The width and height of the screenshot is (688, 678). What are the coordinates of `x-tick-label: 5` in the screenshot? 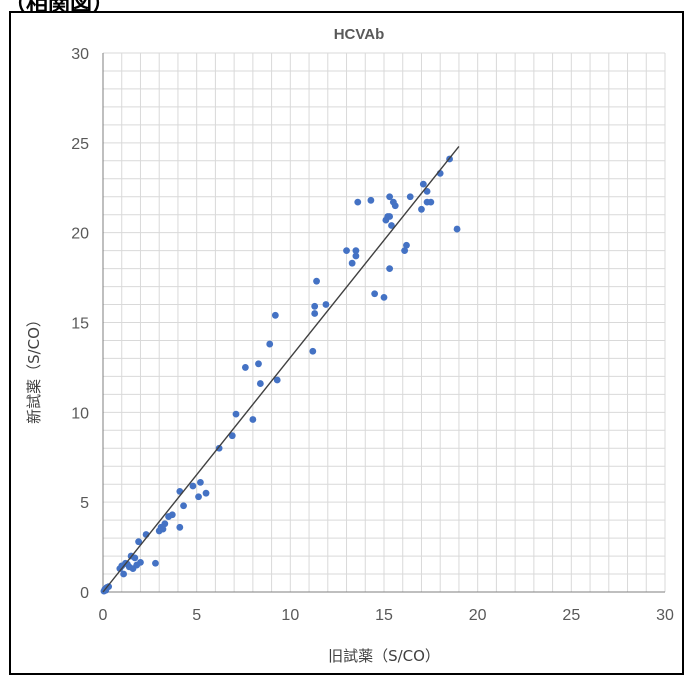 It's located at (196, 615).